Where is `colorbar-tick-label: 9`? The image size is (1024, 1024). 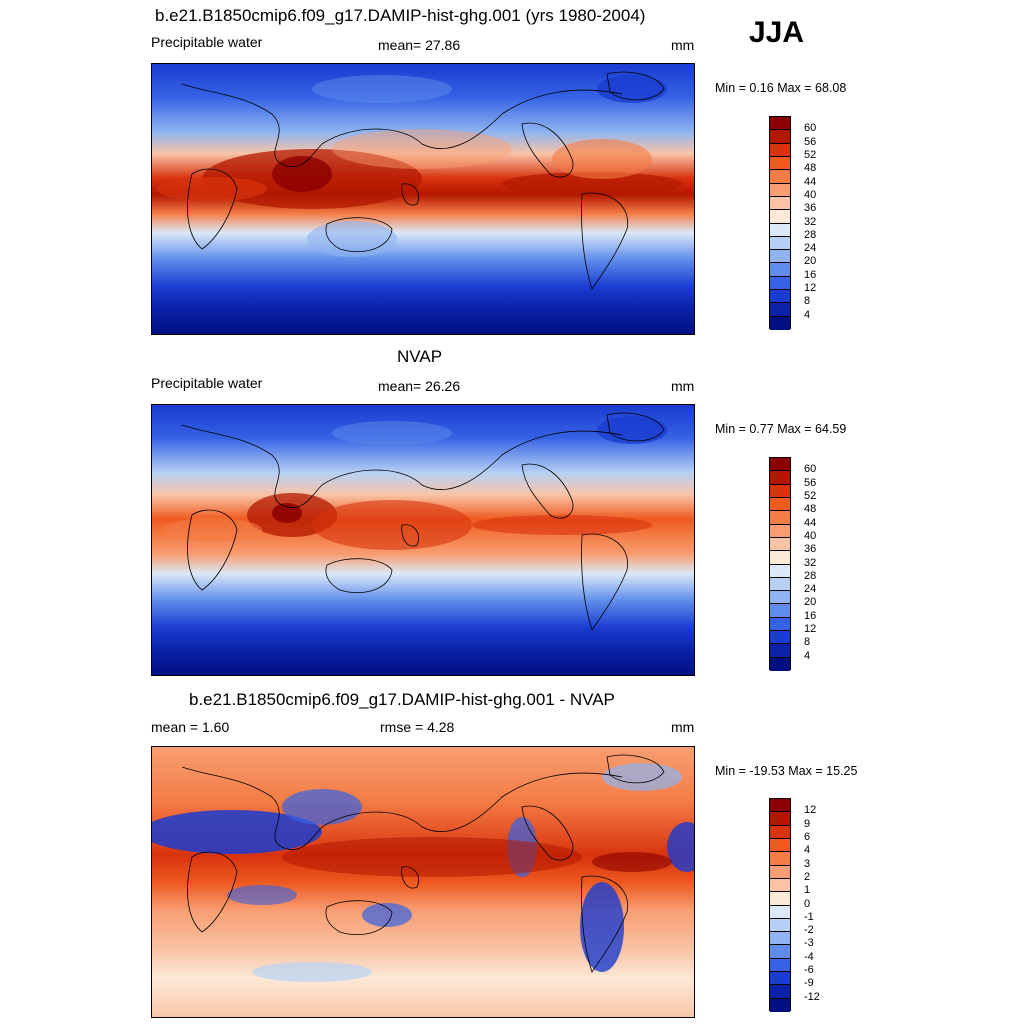 colorbar-tick-label: 9 is located at coordinates (807, 823).